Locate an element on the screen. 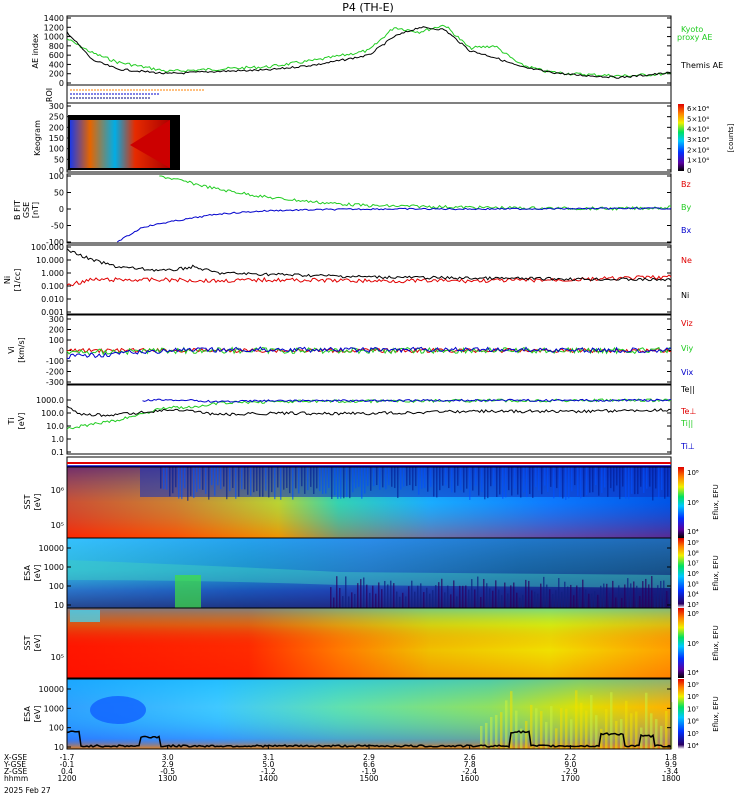 This screenshot has height=800, width=750. sst-i-cbar-tick-2: 10⁶ is located at coordinates (693, 644).